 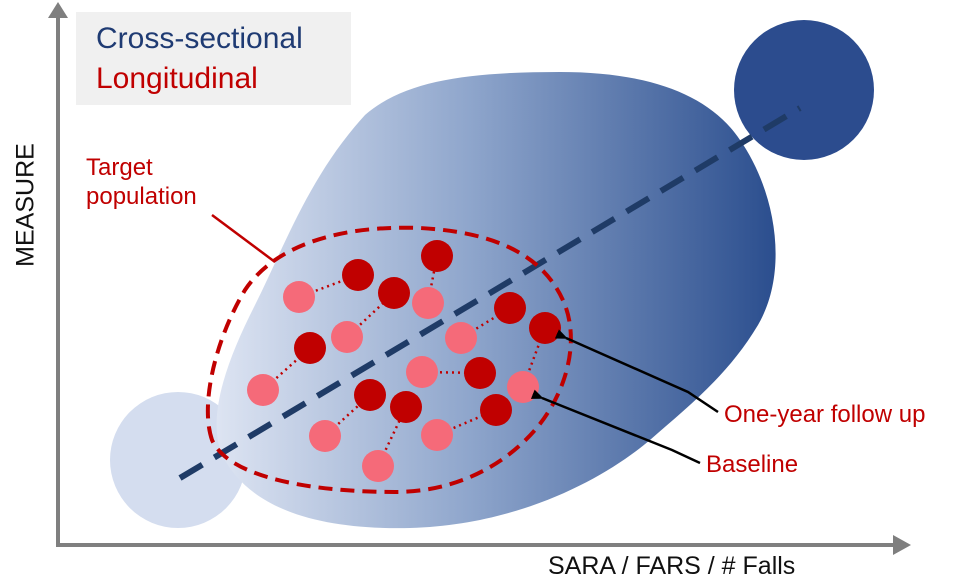 What do you see at coordinates (825, 414) in the screenshot?
I see `follow-up-label: One-year follow up` at bounding box center [825, 414].